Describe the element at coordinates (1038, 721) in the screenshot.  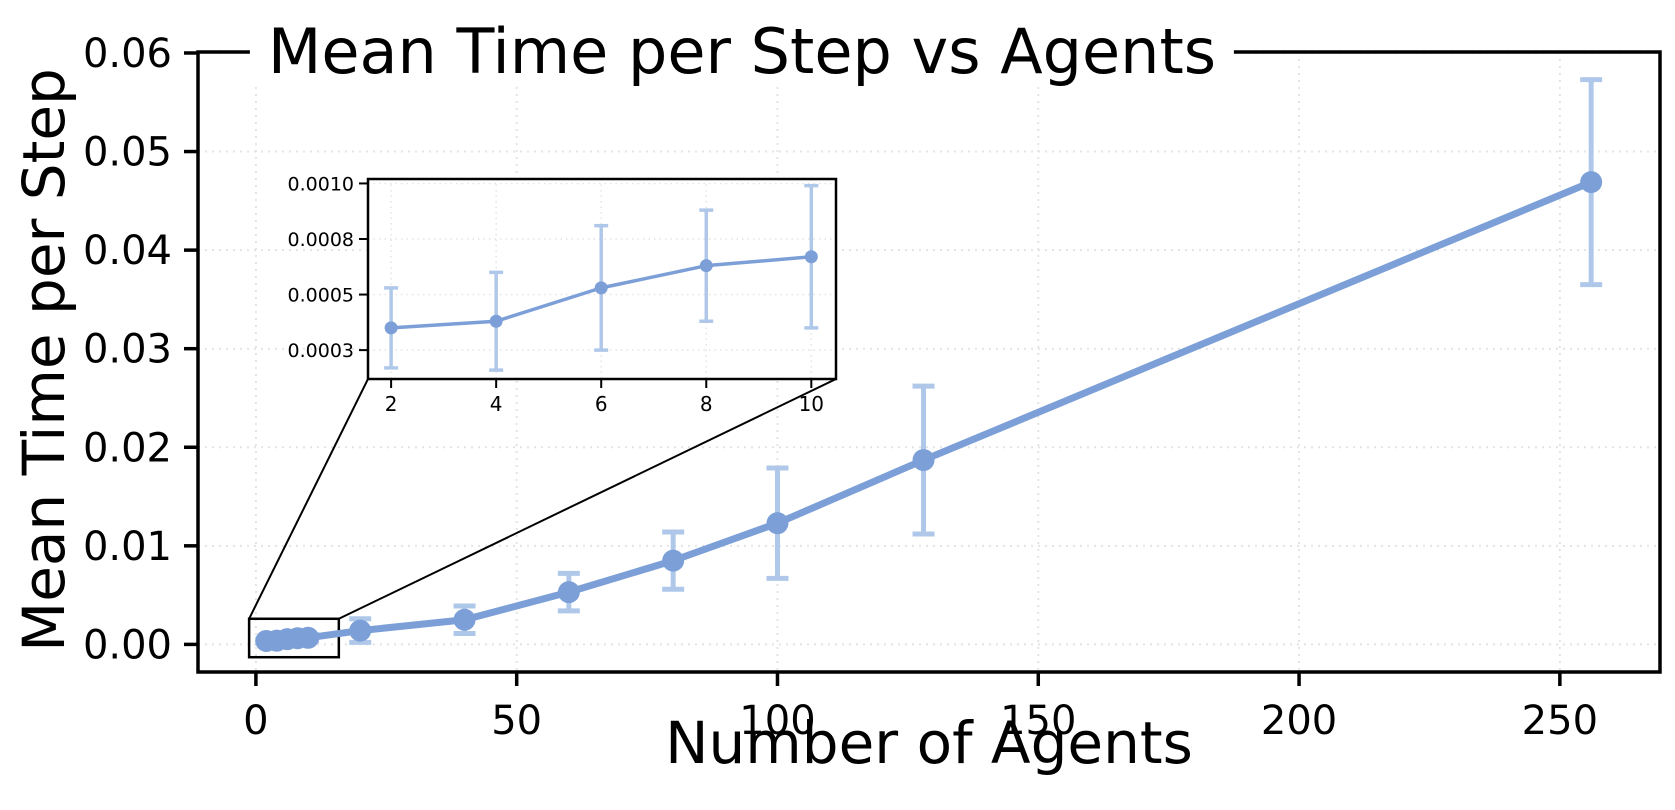
I see `x-tick-label: 150` at that location.